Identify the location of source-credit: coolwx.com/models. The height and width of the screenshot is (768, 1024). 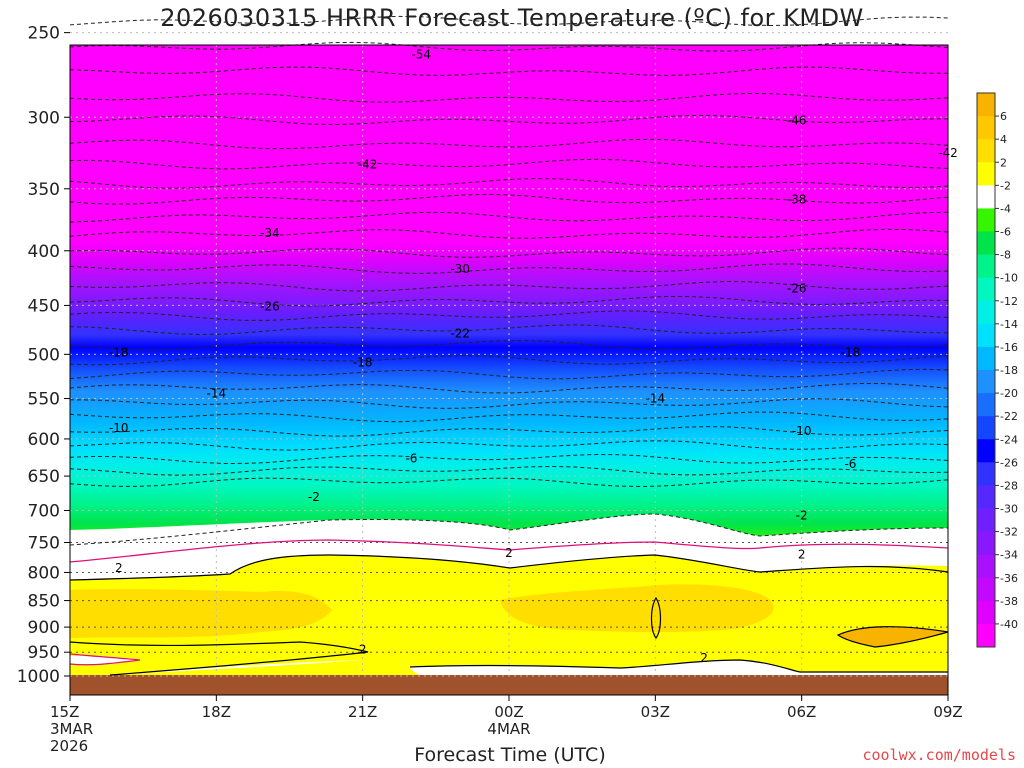
(939, 755).